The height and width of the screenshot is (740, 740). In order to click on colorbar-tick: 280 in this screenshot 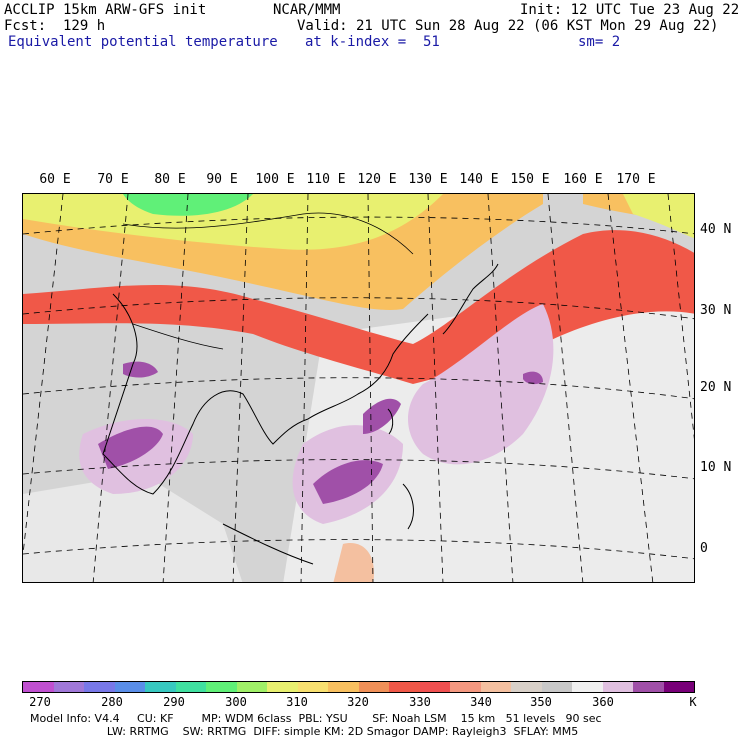, I will do `click(112, 702)`.